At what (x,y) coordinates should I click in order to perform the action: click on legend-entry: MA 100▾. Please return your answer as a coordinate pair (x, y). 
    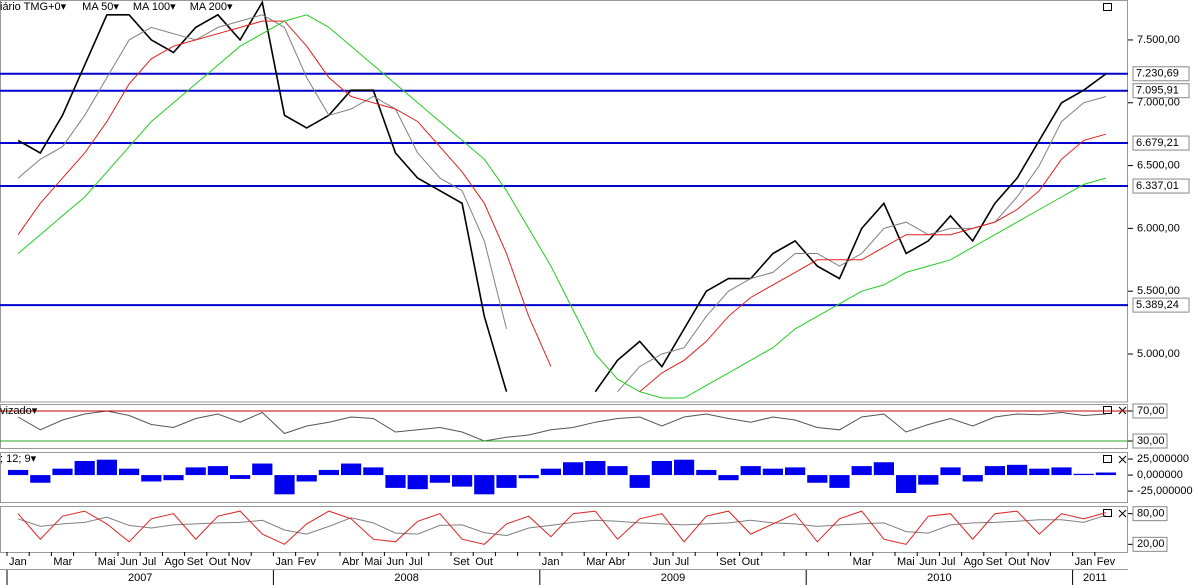
    Looking at the image, I should click on (154, 7).